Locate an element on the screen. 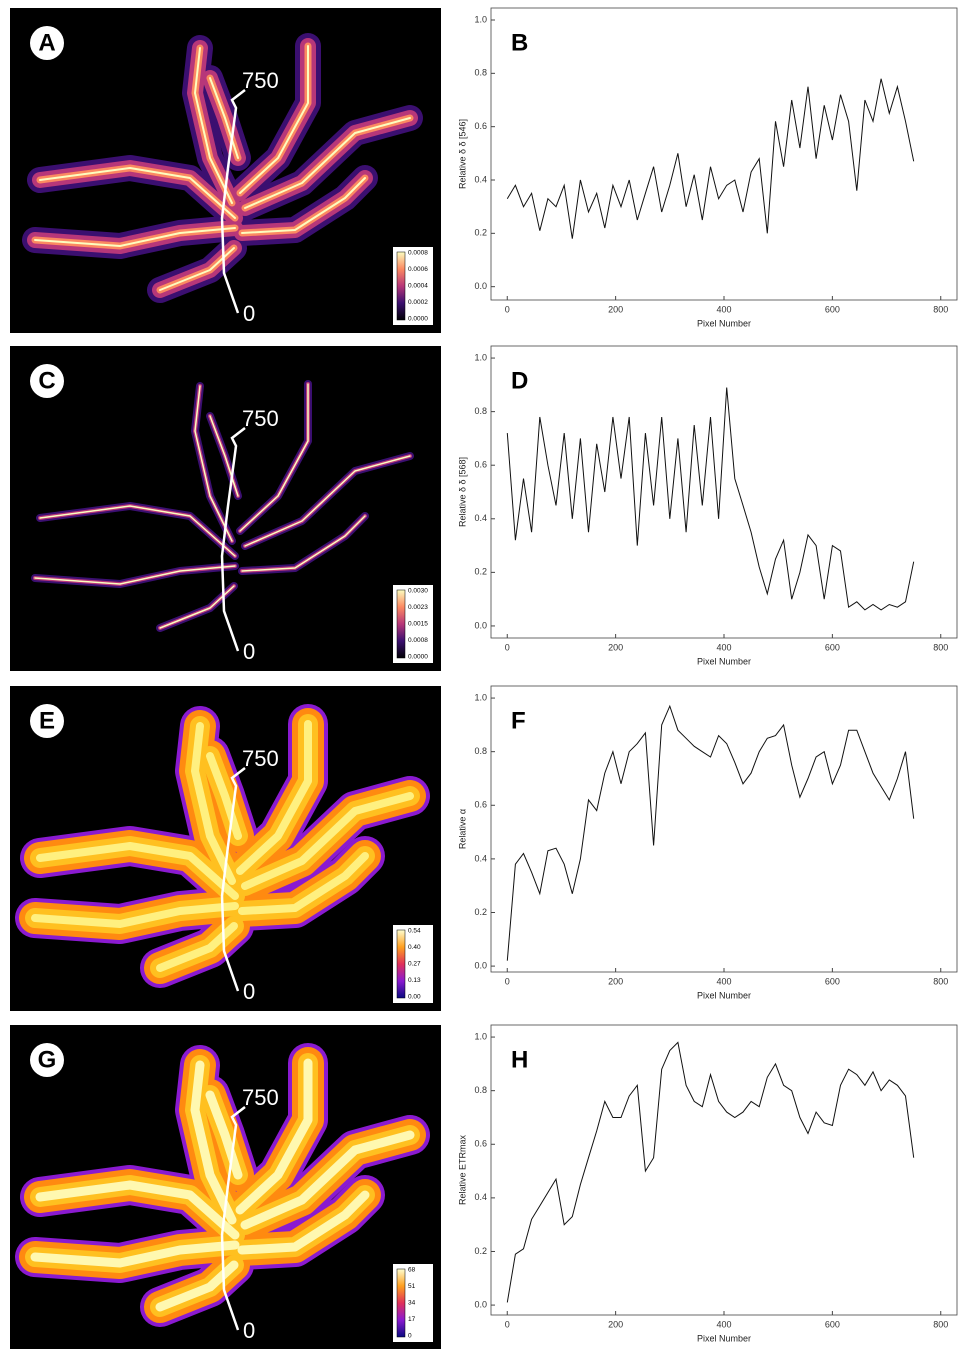 The height and width of the screenshot is (1349, 959). panel-label: G is located at coordinates (47, 1059).